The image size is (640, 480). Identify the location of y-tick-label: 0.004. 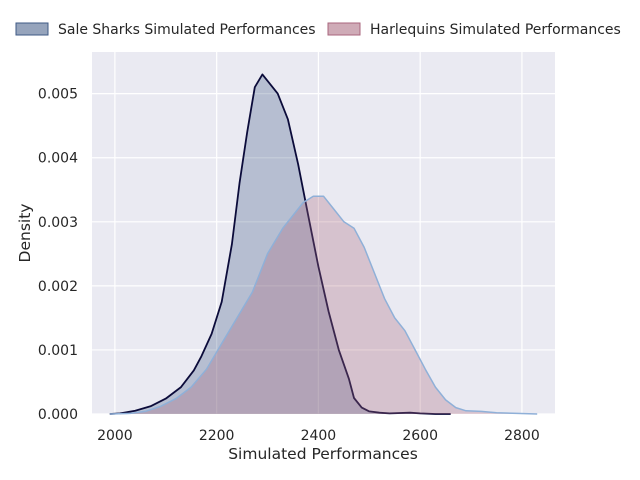
(58, 159).